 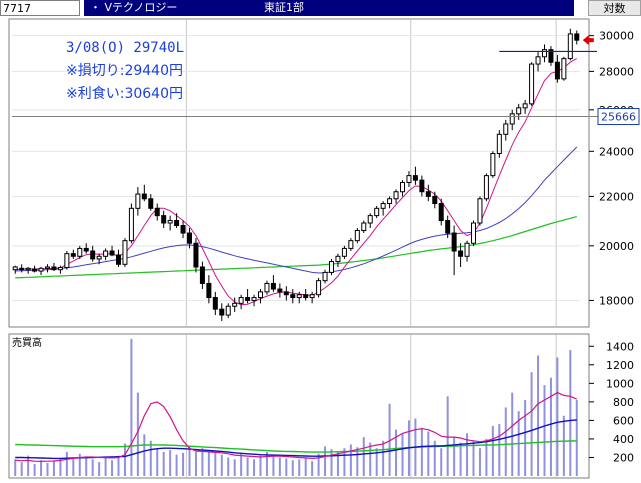 What do you see at coordinates (614, 8) in the screenshot?
I see `scale-mode-button: 対数` at bounding box center [614, 8].